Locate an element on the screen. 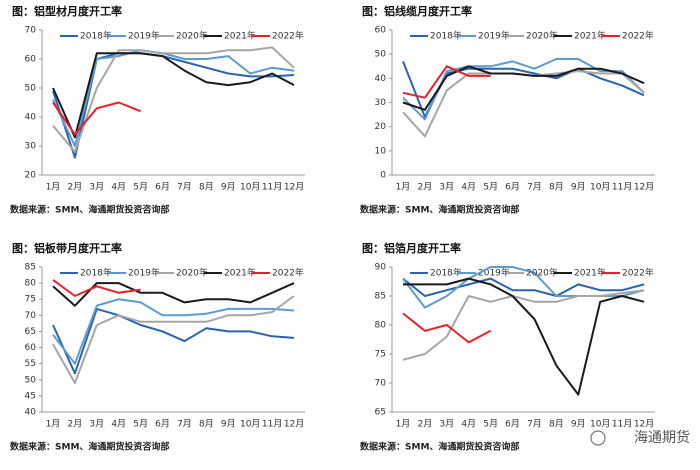 Image resolution: width=700 pixels, height=470 pixels. watermark-icon is located at coordinates (598, 438).